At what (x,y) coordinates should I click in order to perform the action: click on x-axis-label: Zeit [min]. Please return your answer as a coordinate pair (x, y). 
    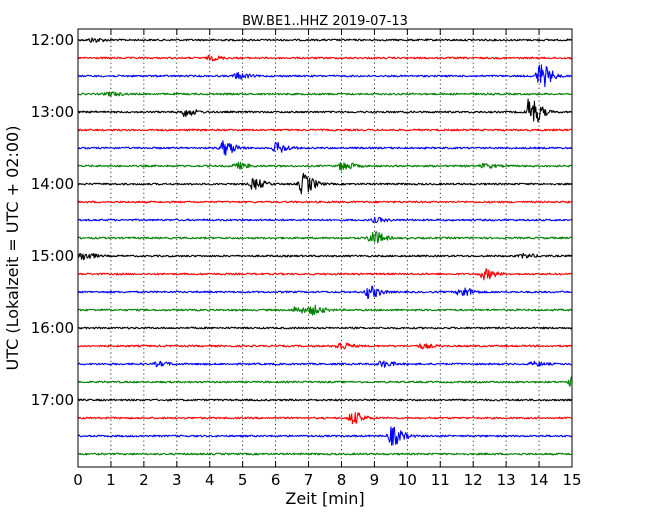
    Looking at the image, I should click on (324, 498).